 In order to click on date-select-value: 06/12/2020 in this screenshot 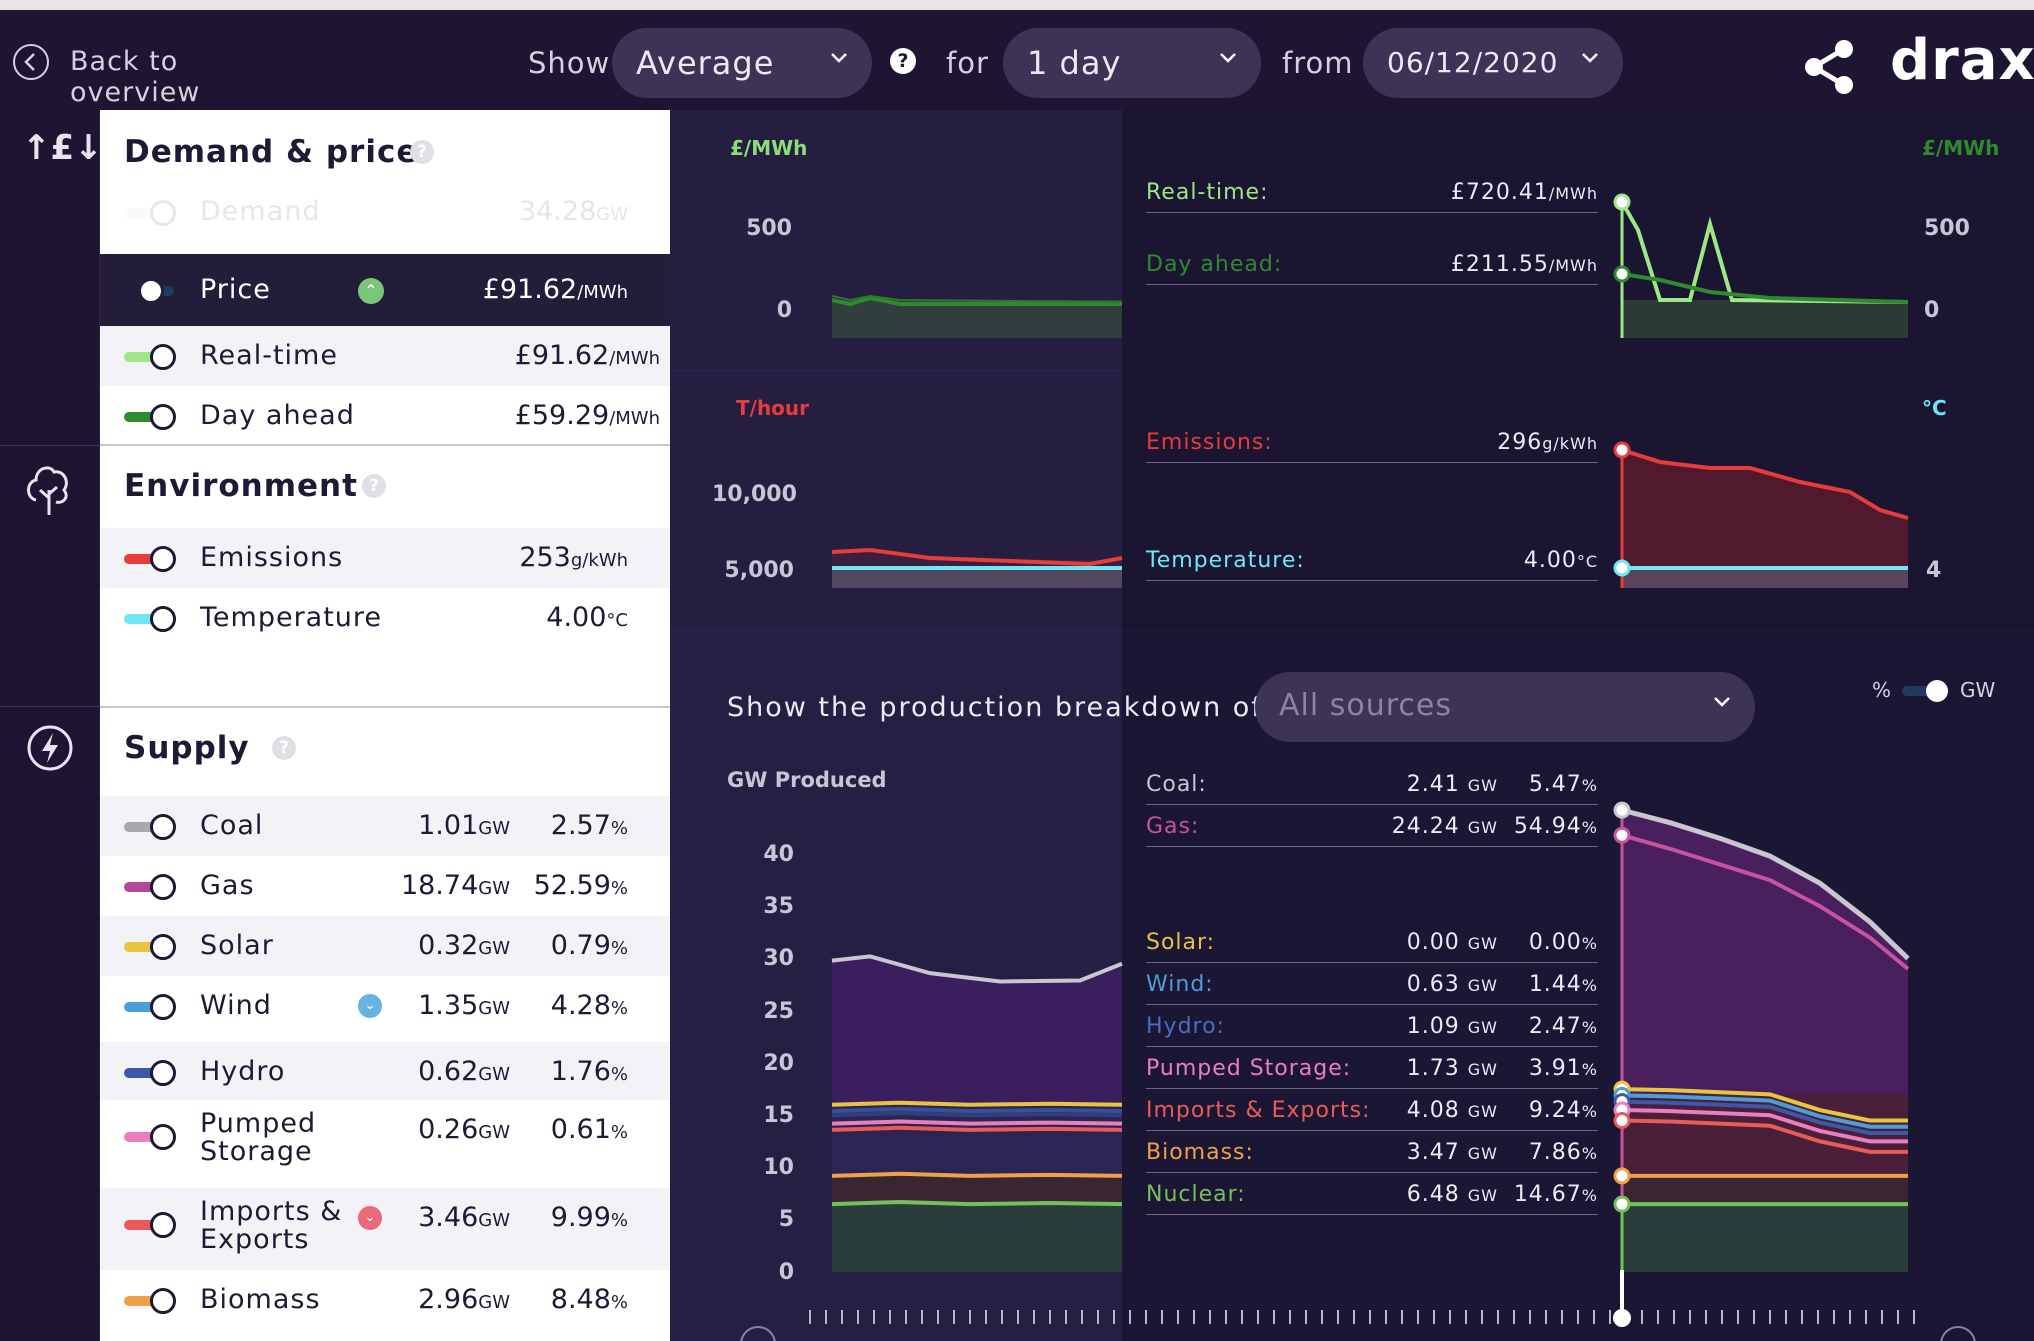, I will do `click(1473, 62)`.